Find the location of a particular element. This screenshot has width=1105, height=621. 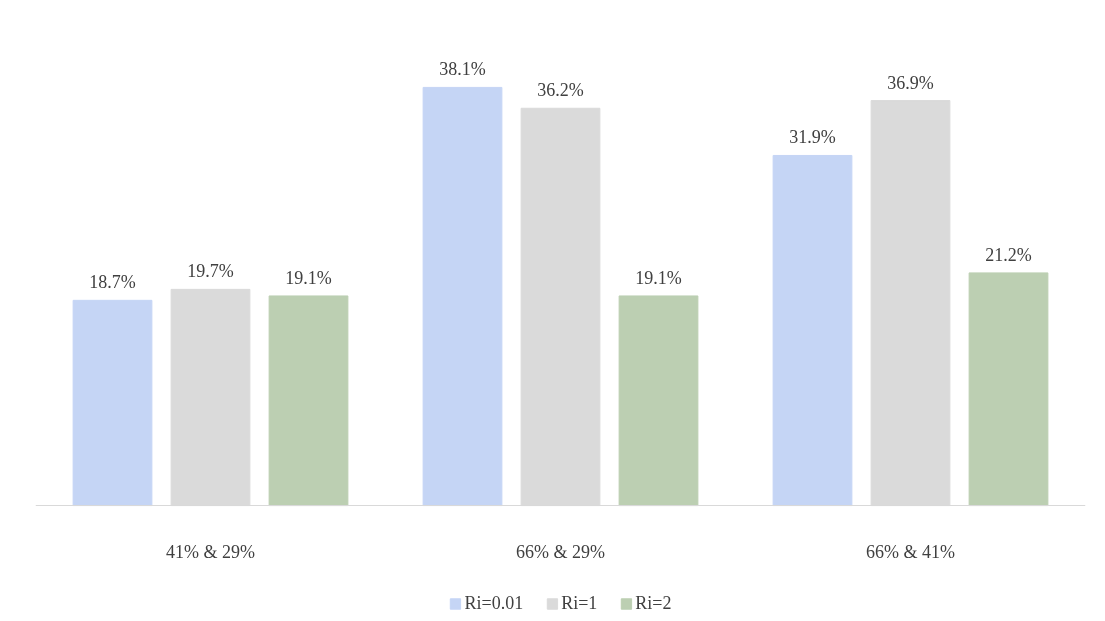

data-label: 38.1% is located at coordinates (462, 69).